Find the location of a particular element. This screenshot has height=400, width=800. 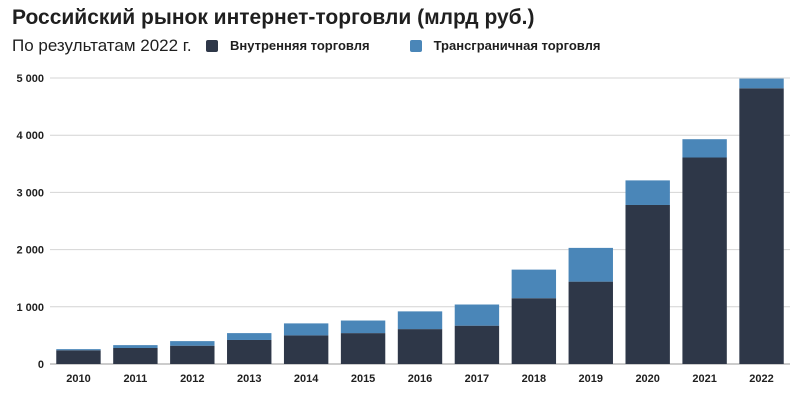

legend-item-crossborder: Трансграничная торговля is located at coordinates (505, 45).